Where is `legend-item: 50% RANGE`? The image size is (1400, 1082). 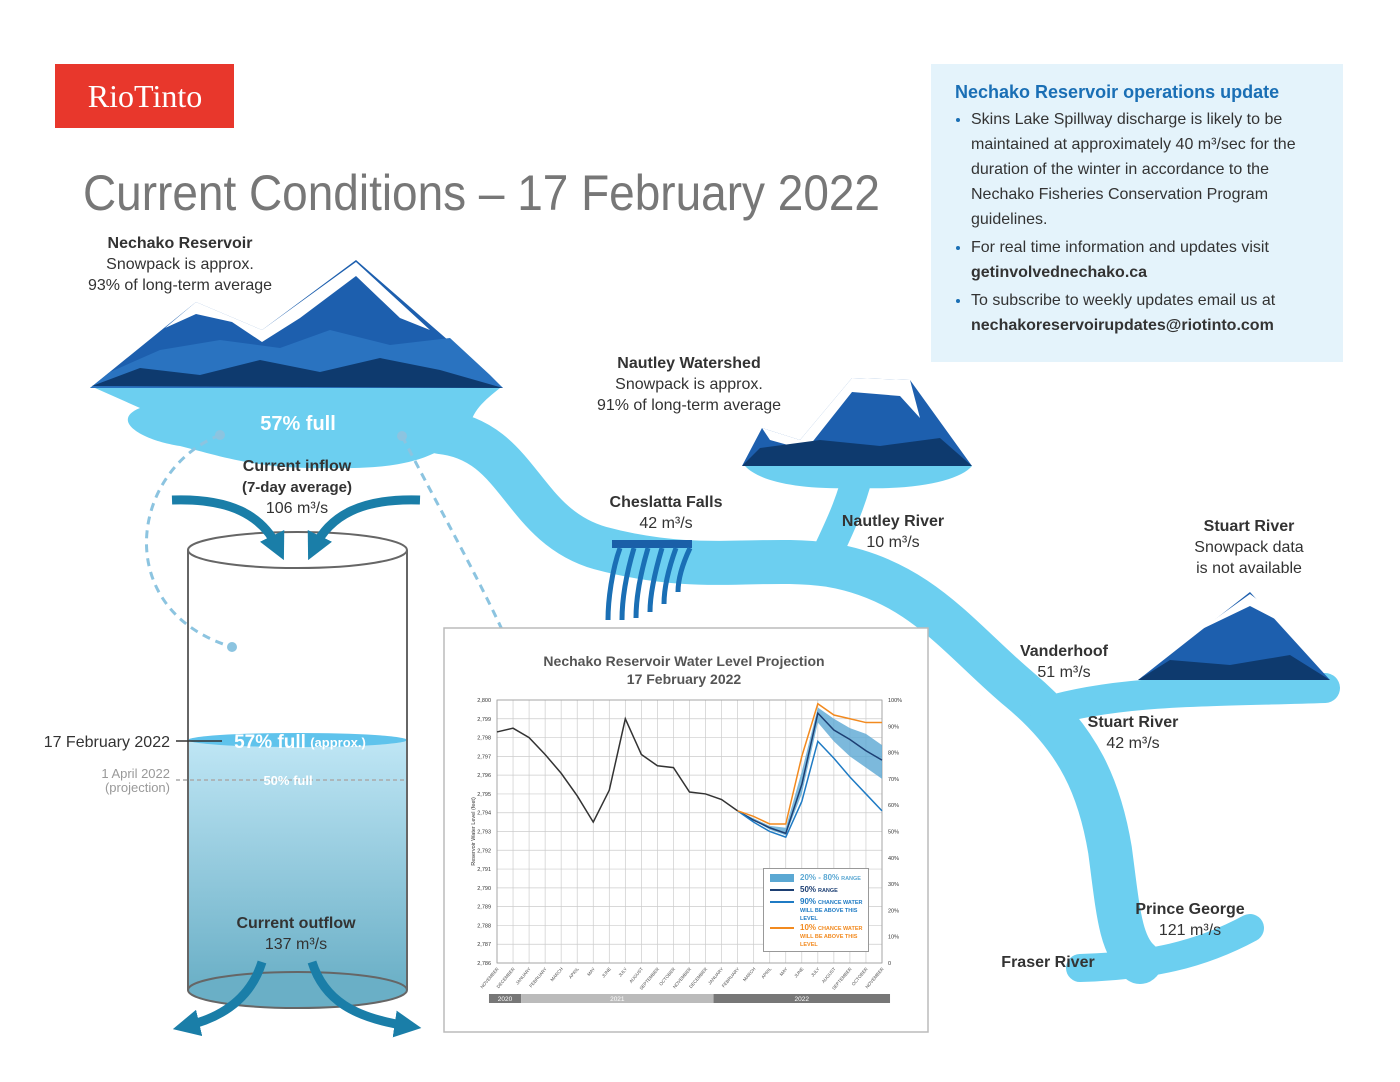
legend-item: 50% RANGE is located at coordinates (818, 890).